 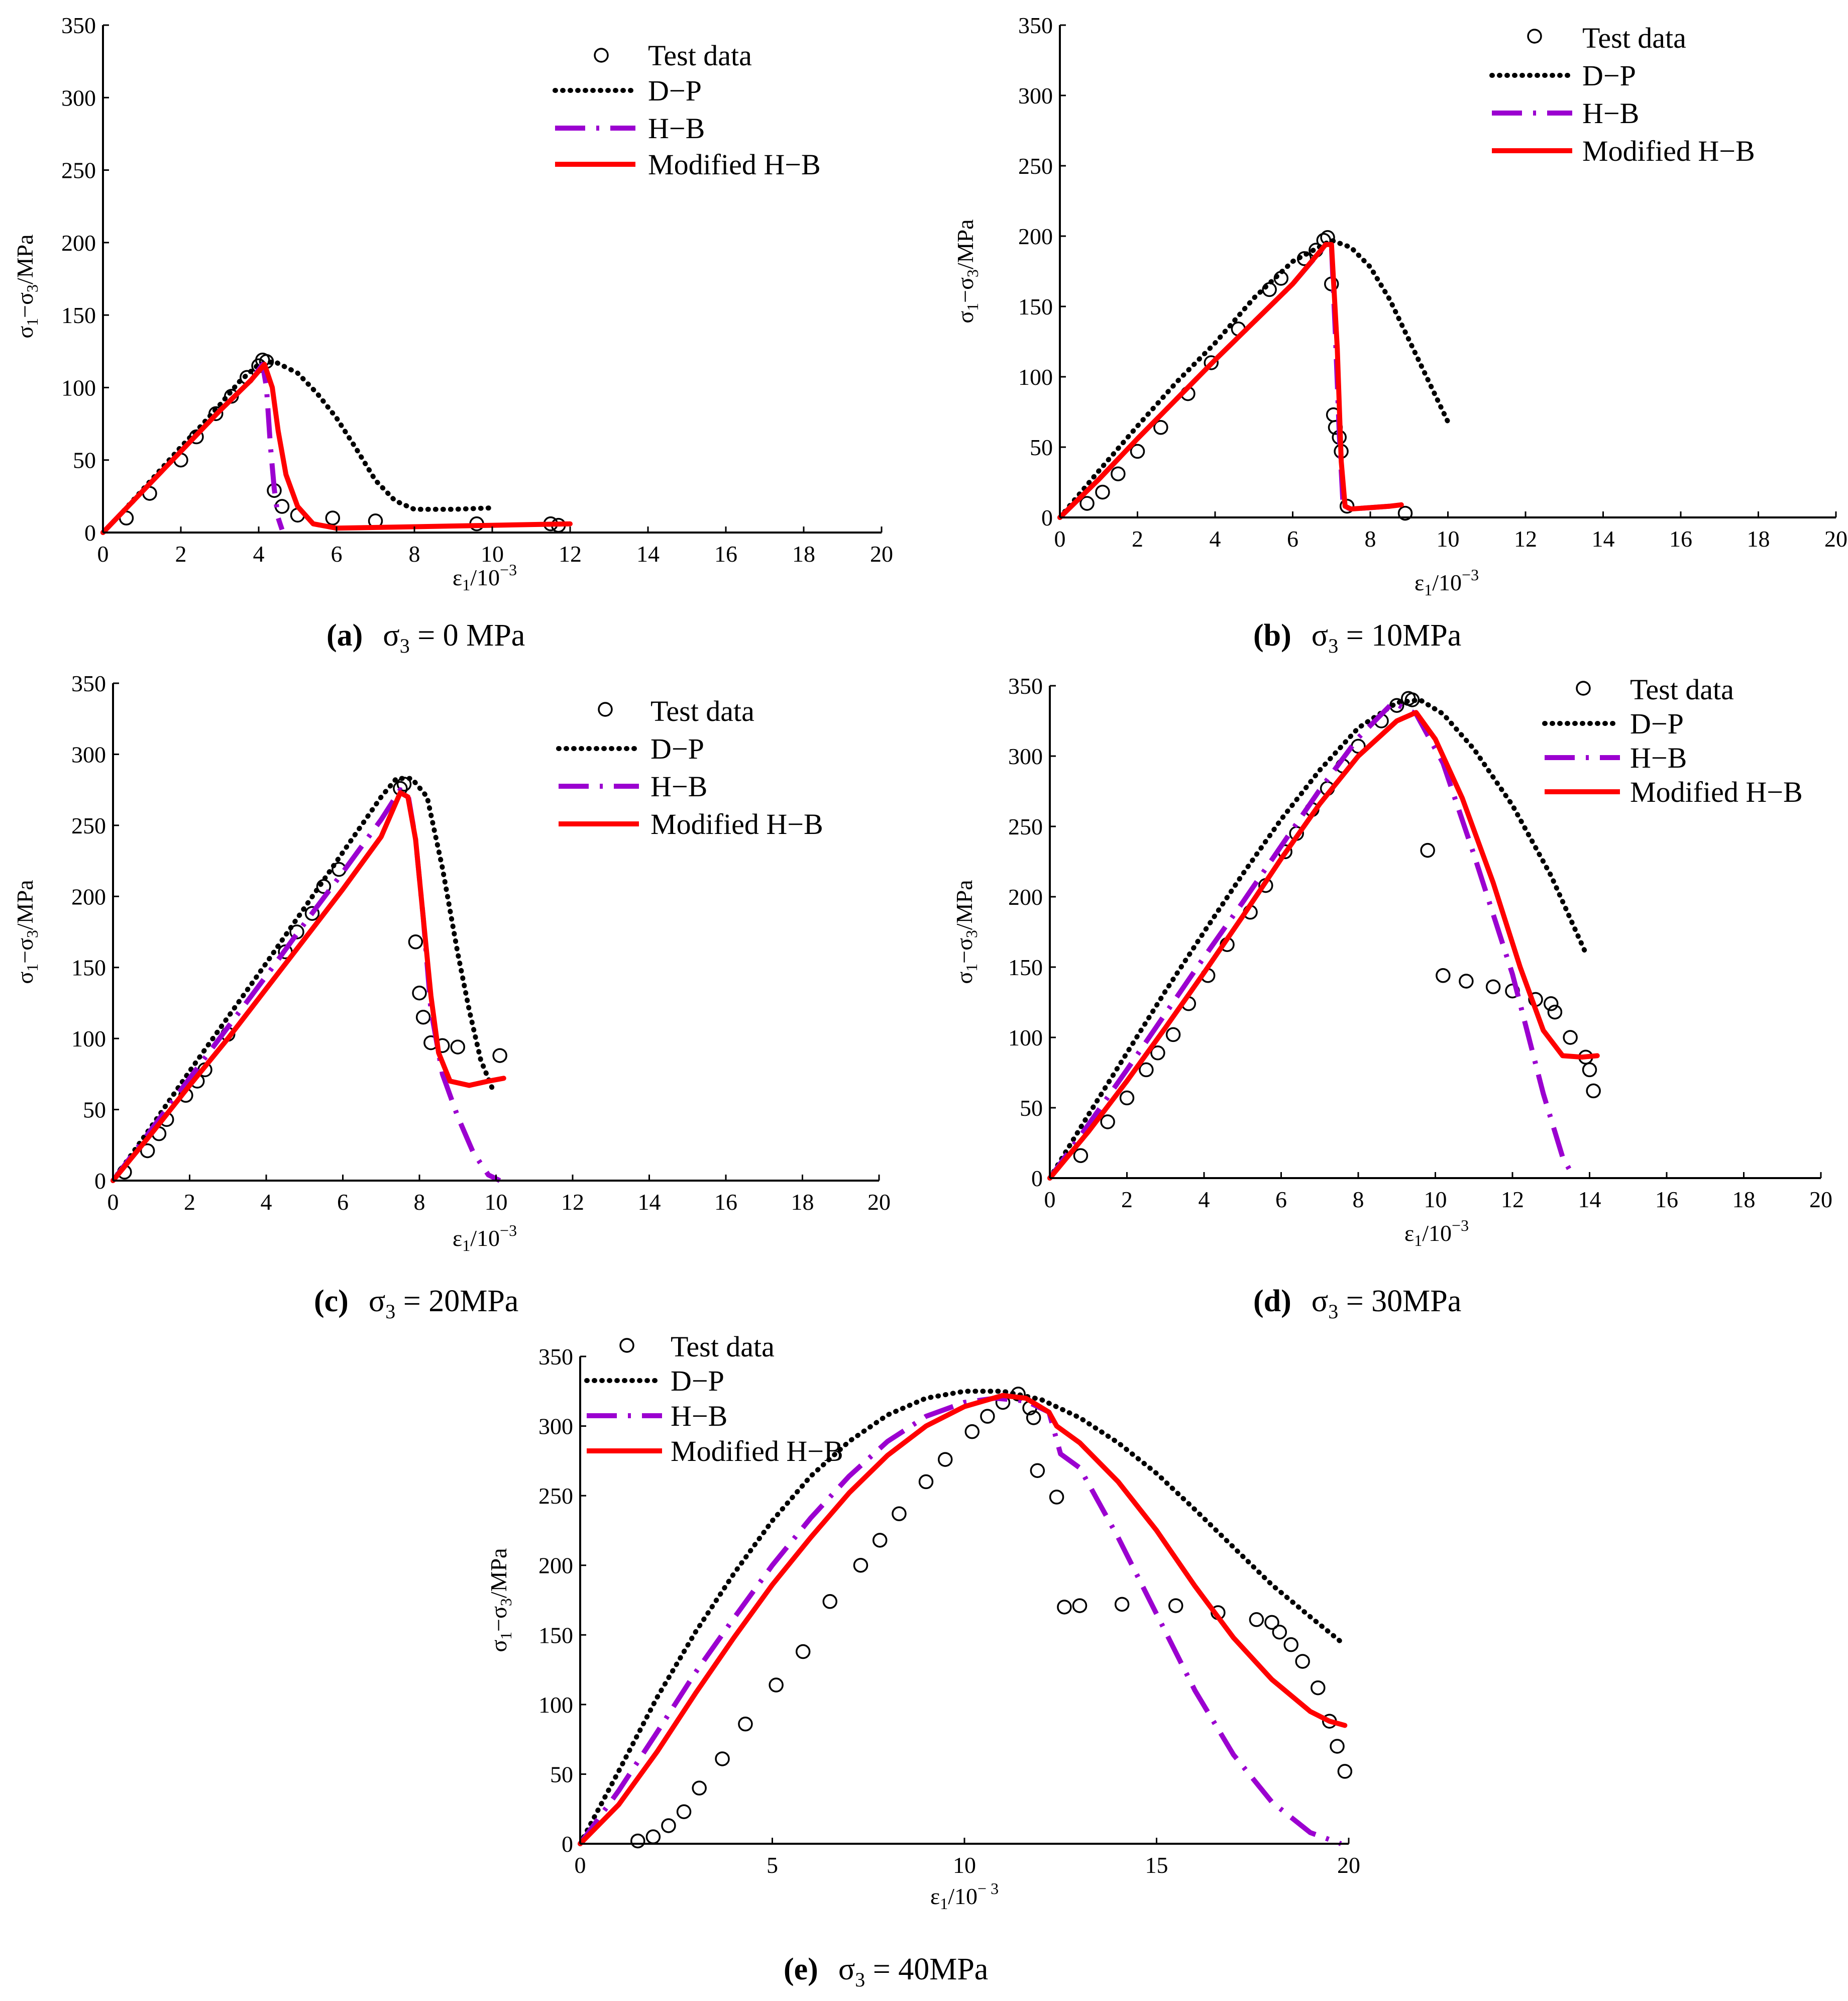 What do you see at coordinates (1437, 1233) in the screenshot?
I see `panel-d-xlabel: ε1/10−3` at bounding box center [1437, 1233].